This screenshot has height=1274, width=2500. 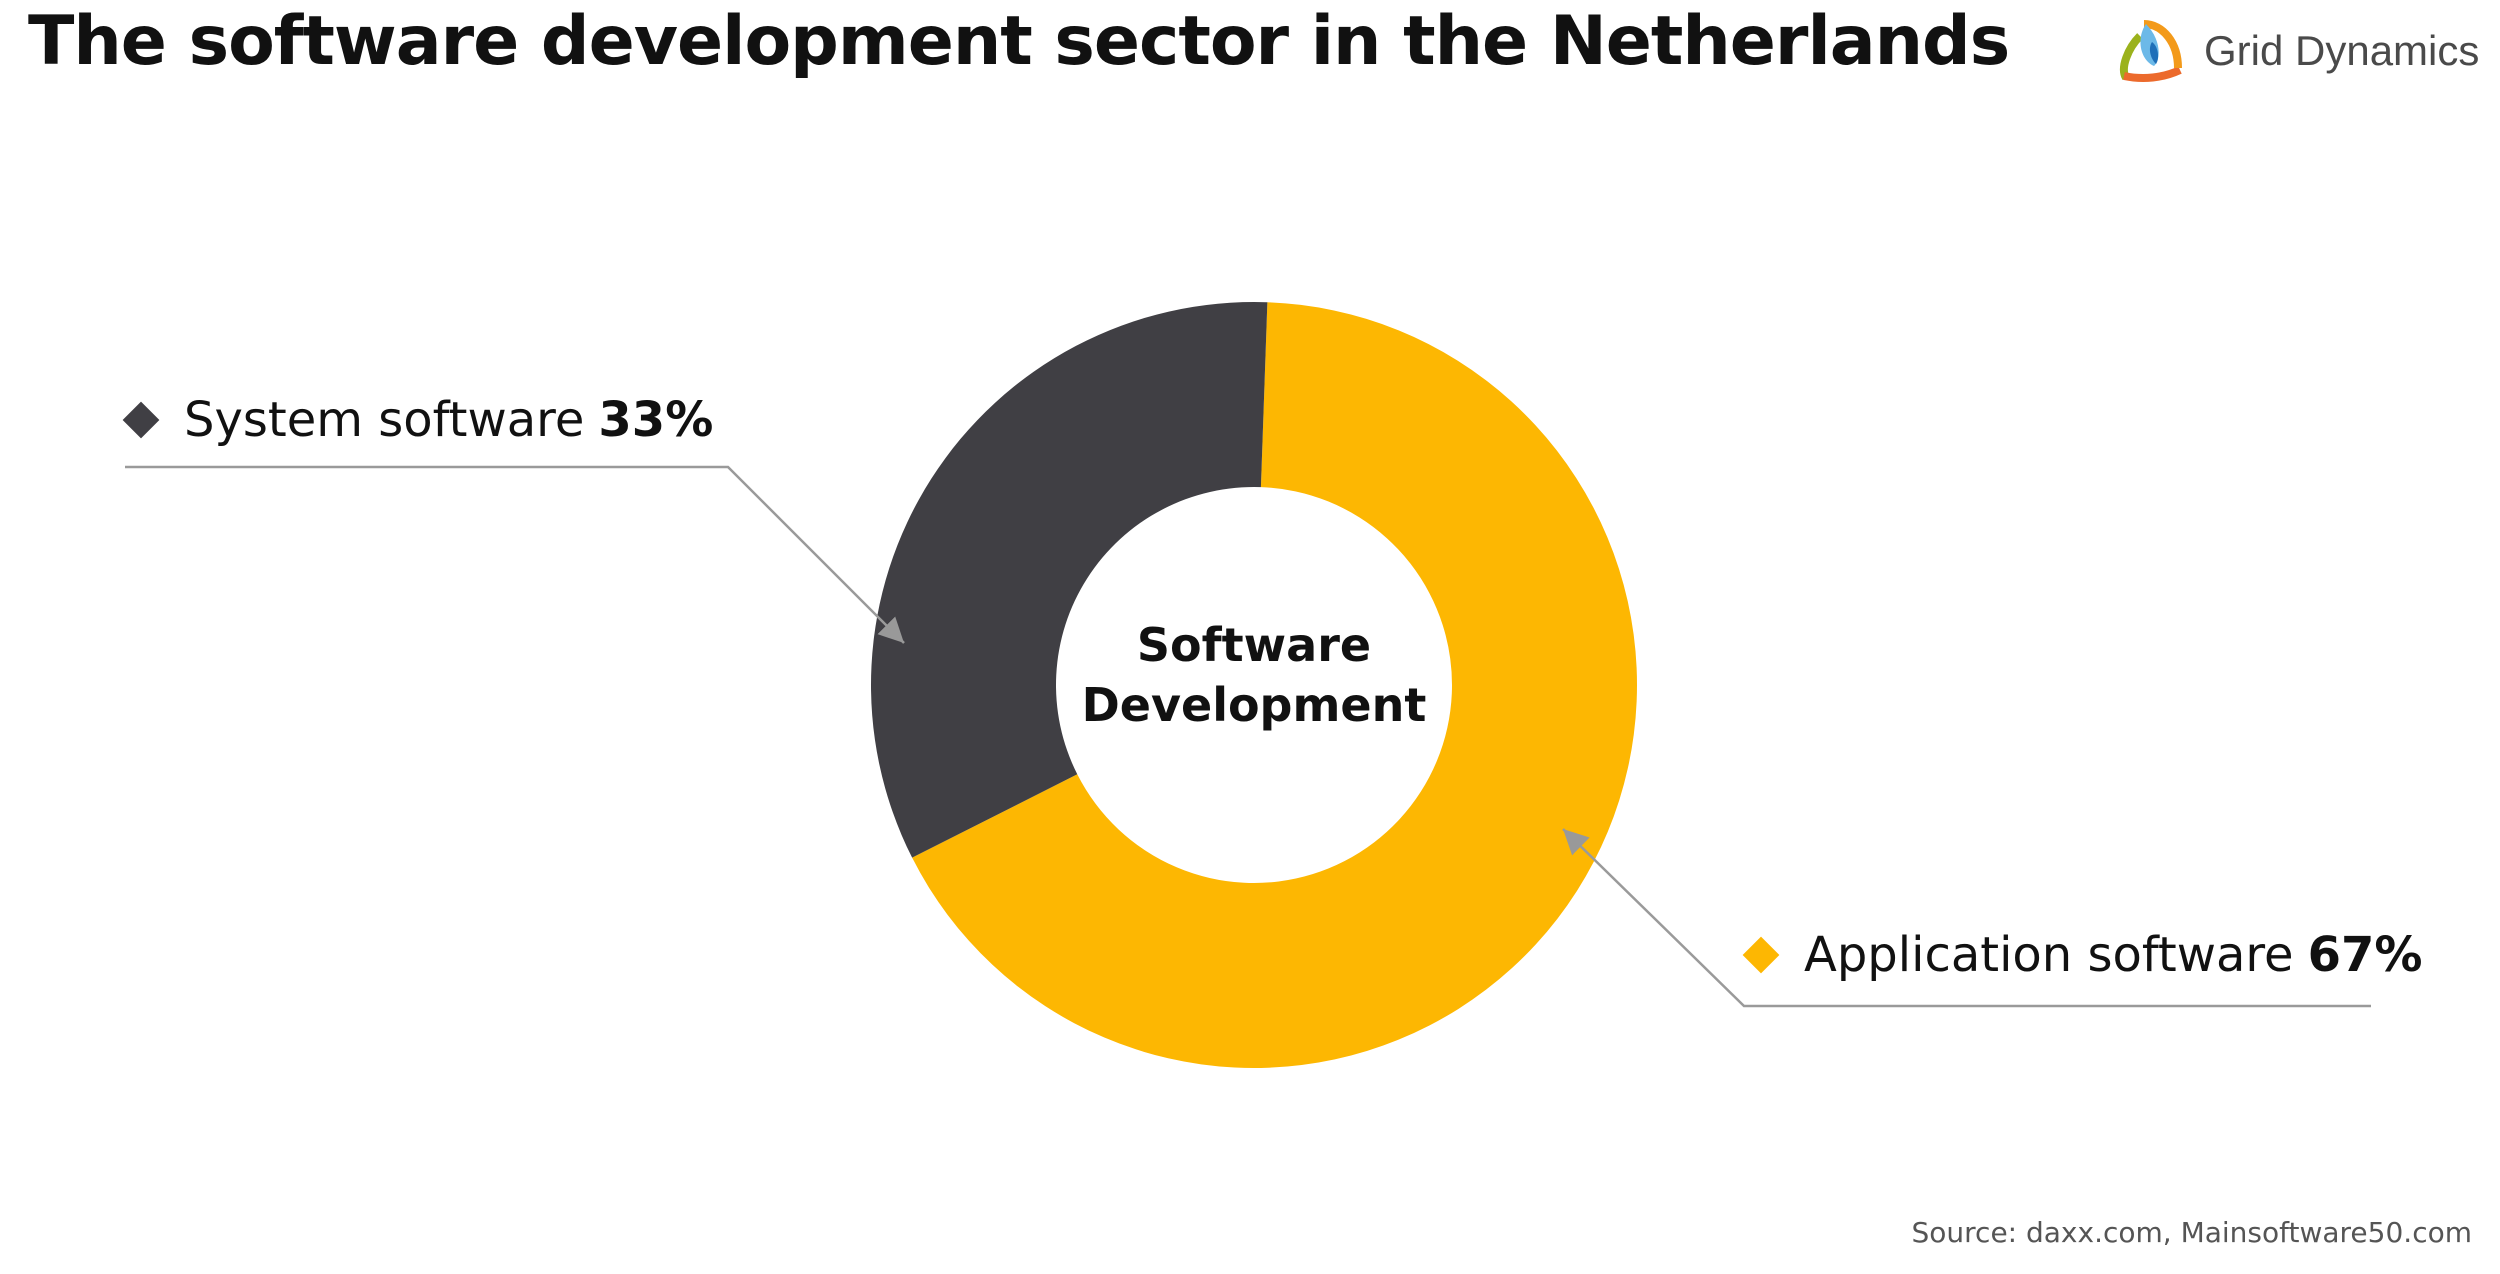 What do you see at coordinates (2342, 50) in the screenshot?
I see `logo-text: Grid Dynamics` at bounding box center [2342, 50].